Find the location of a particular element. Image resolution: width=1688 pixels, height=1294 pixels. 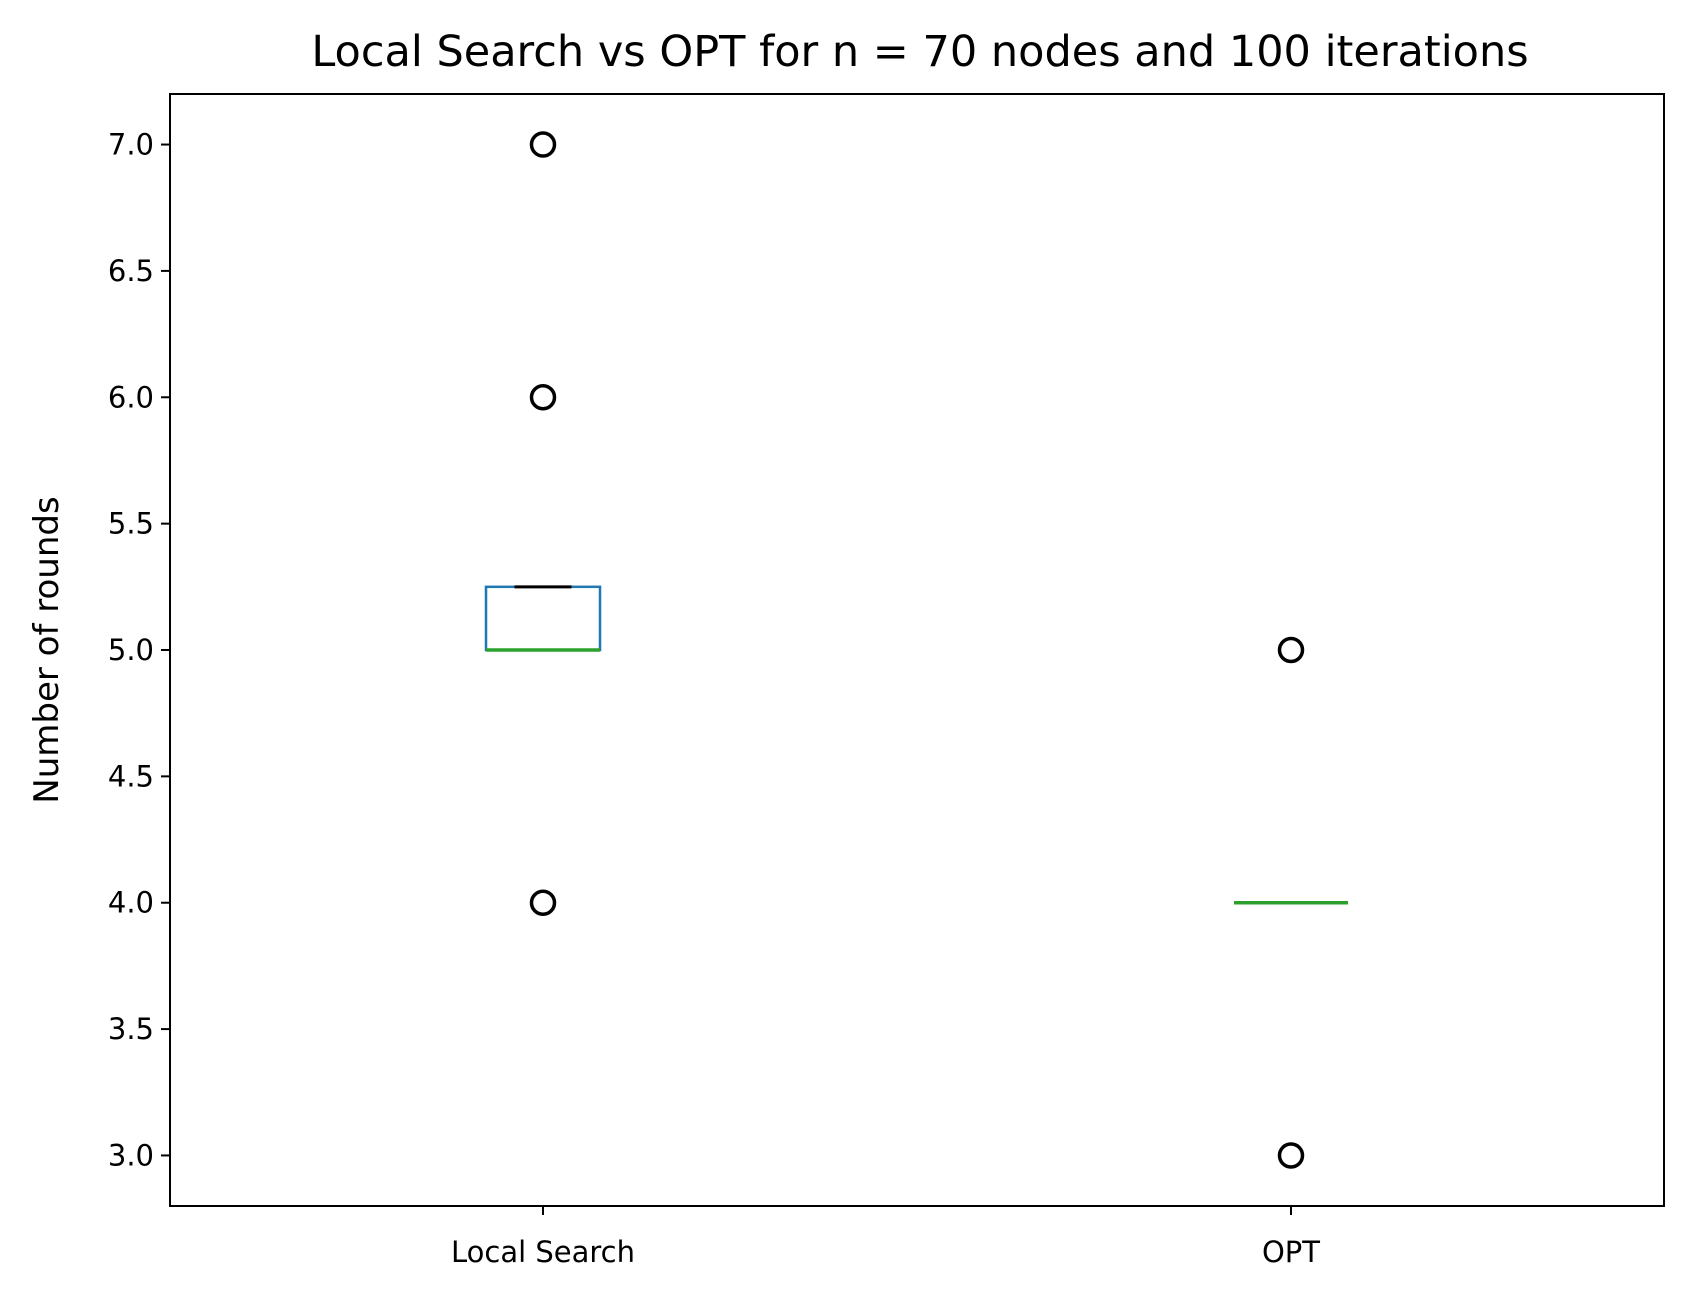

y-tick-label-6: 6.0 is located at coordinates (131, 397).